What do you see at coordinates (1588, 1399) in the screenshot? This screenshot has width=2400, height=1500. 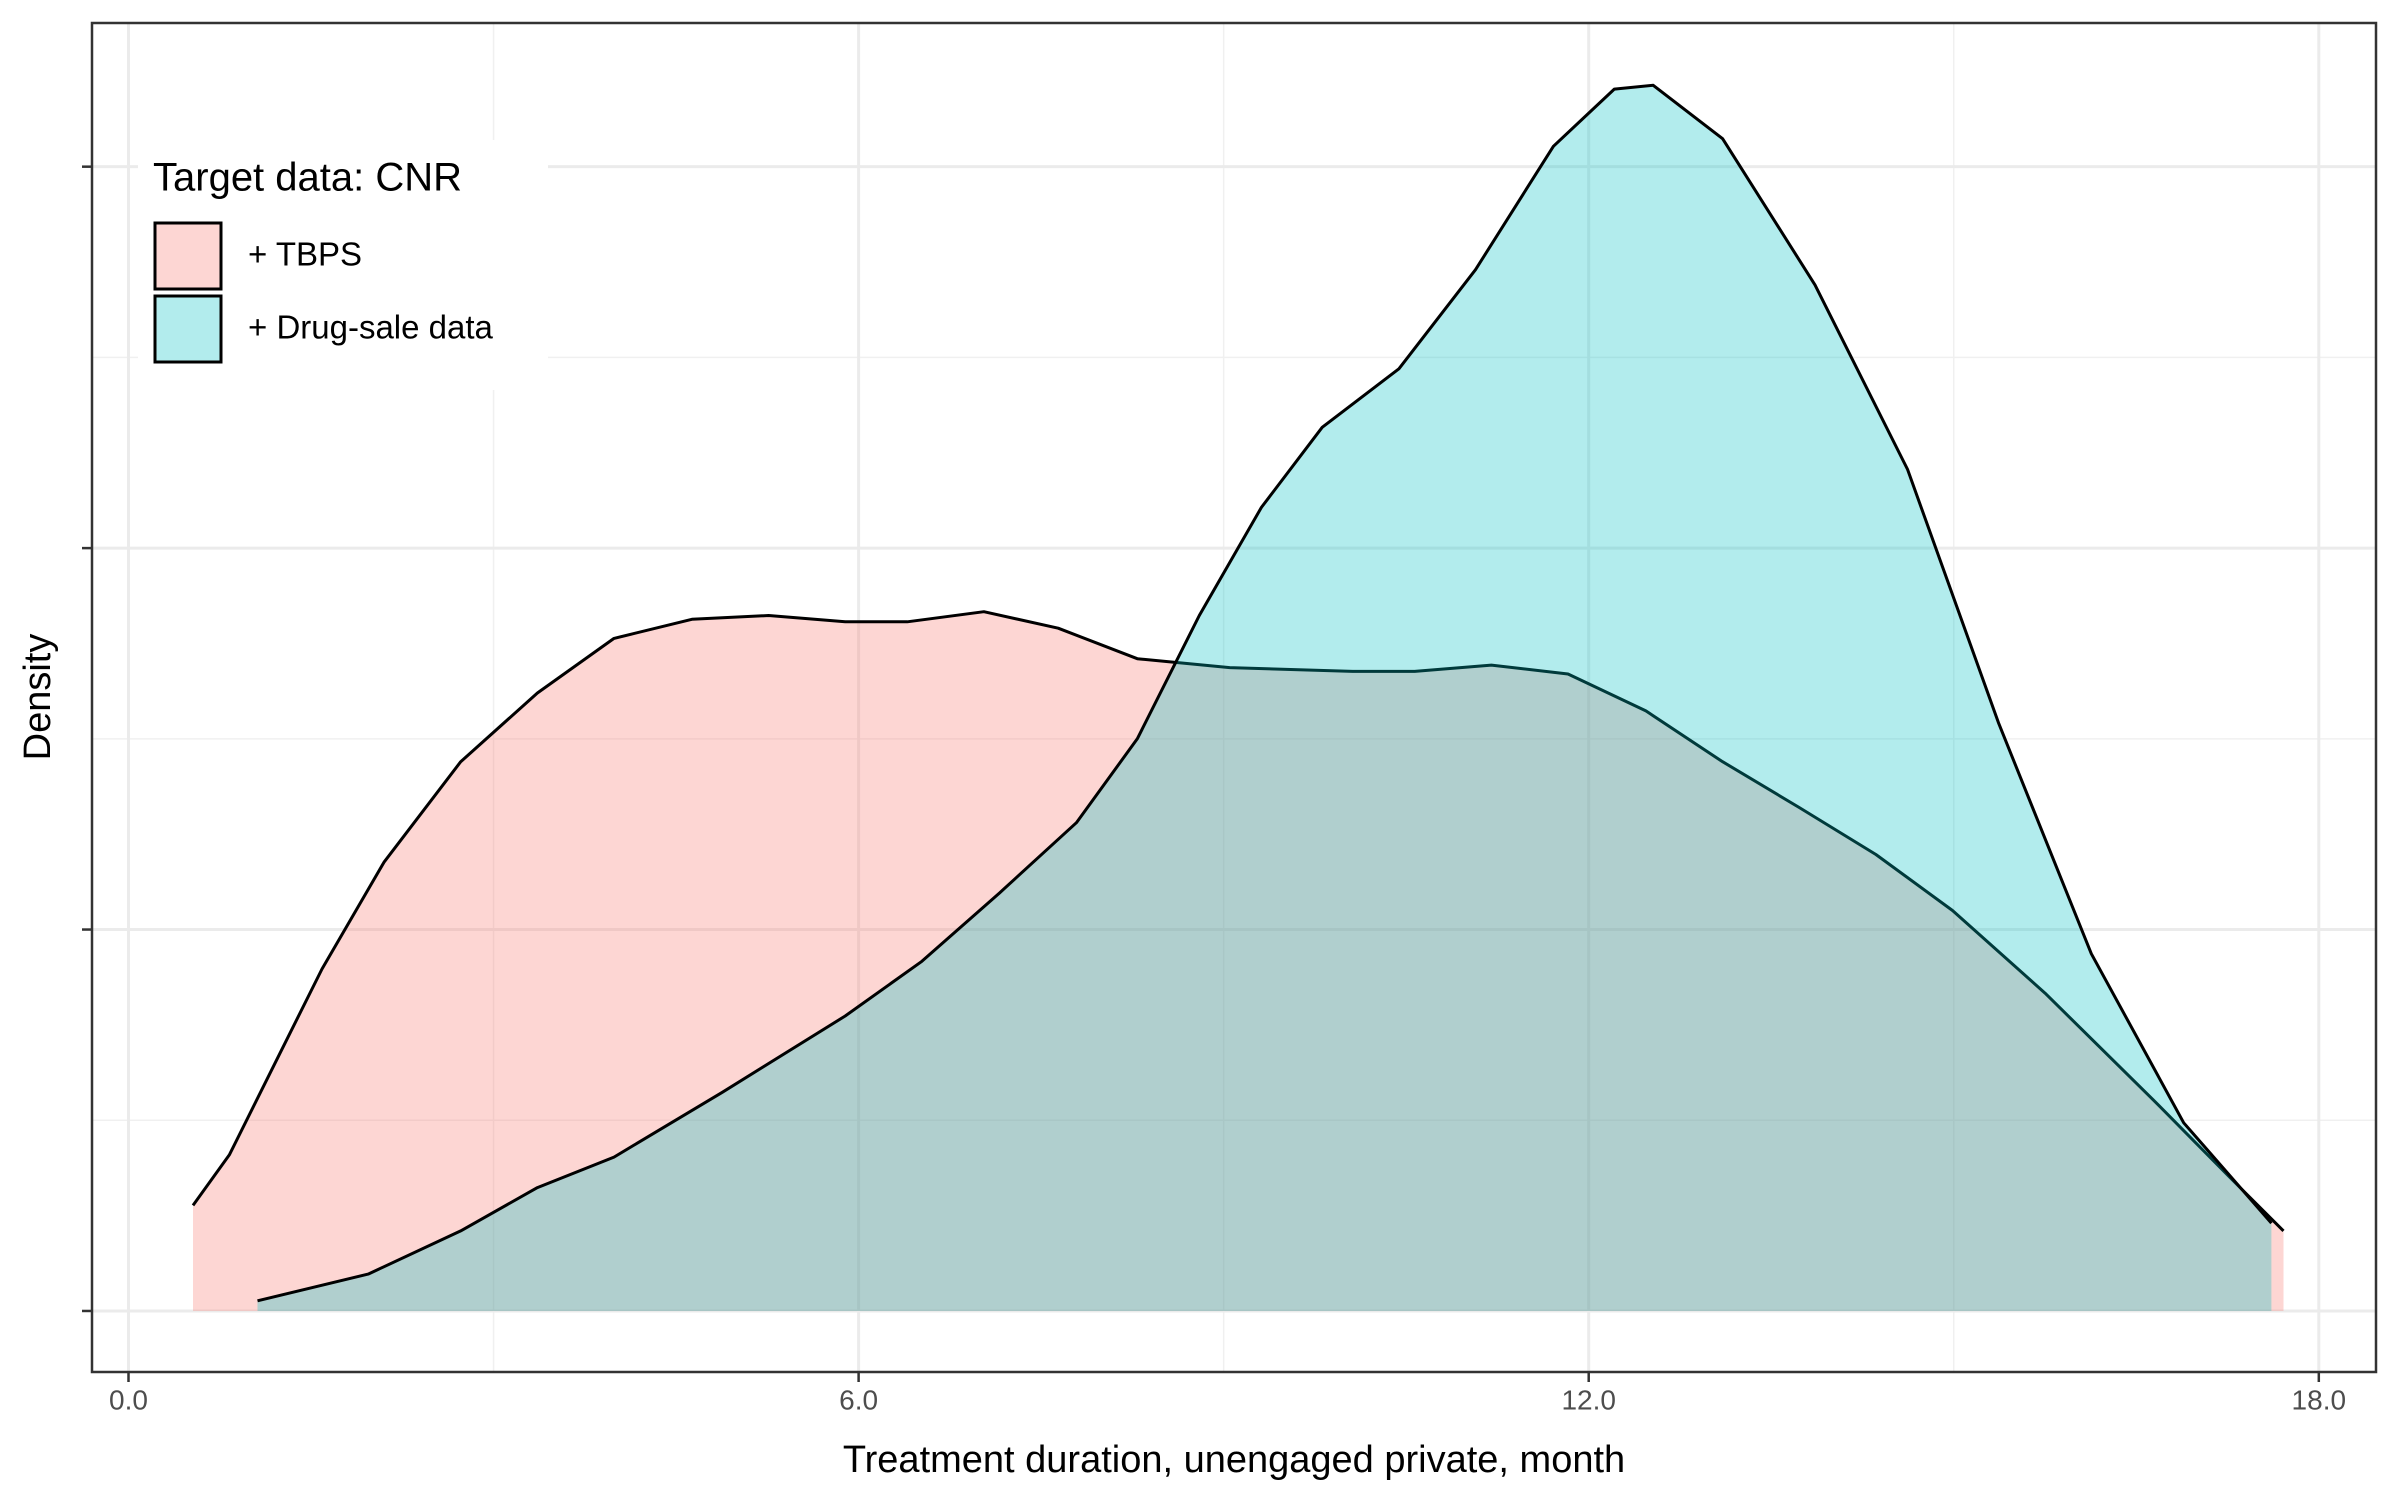 I see `x-tick-label: 12.0` at bounding box center [1588, 1399].